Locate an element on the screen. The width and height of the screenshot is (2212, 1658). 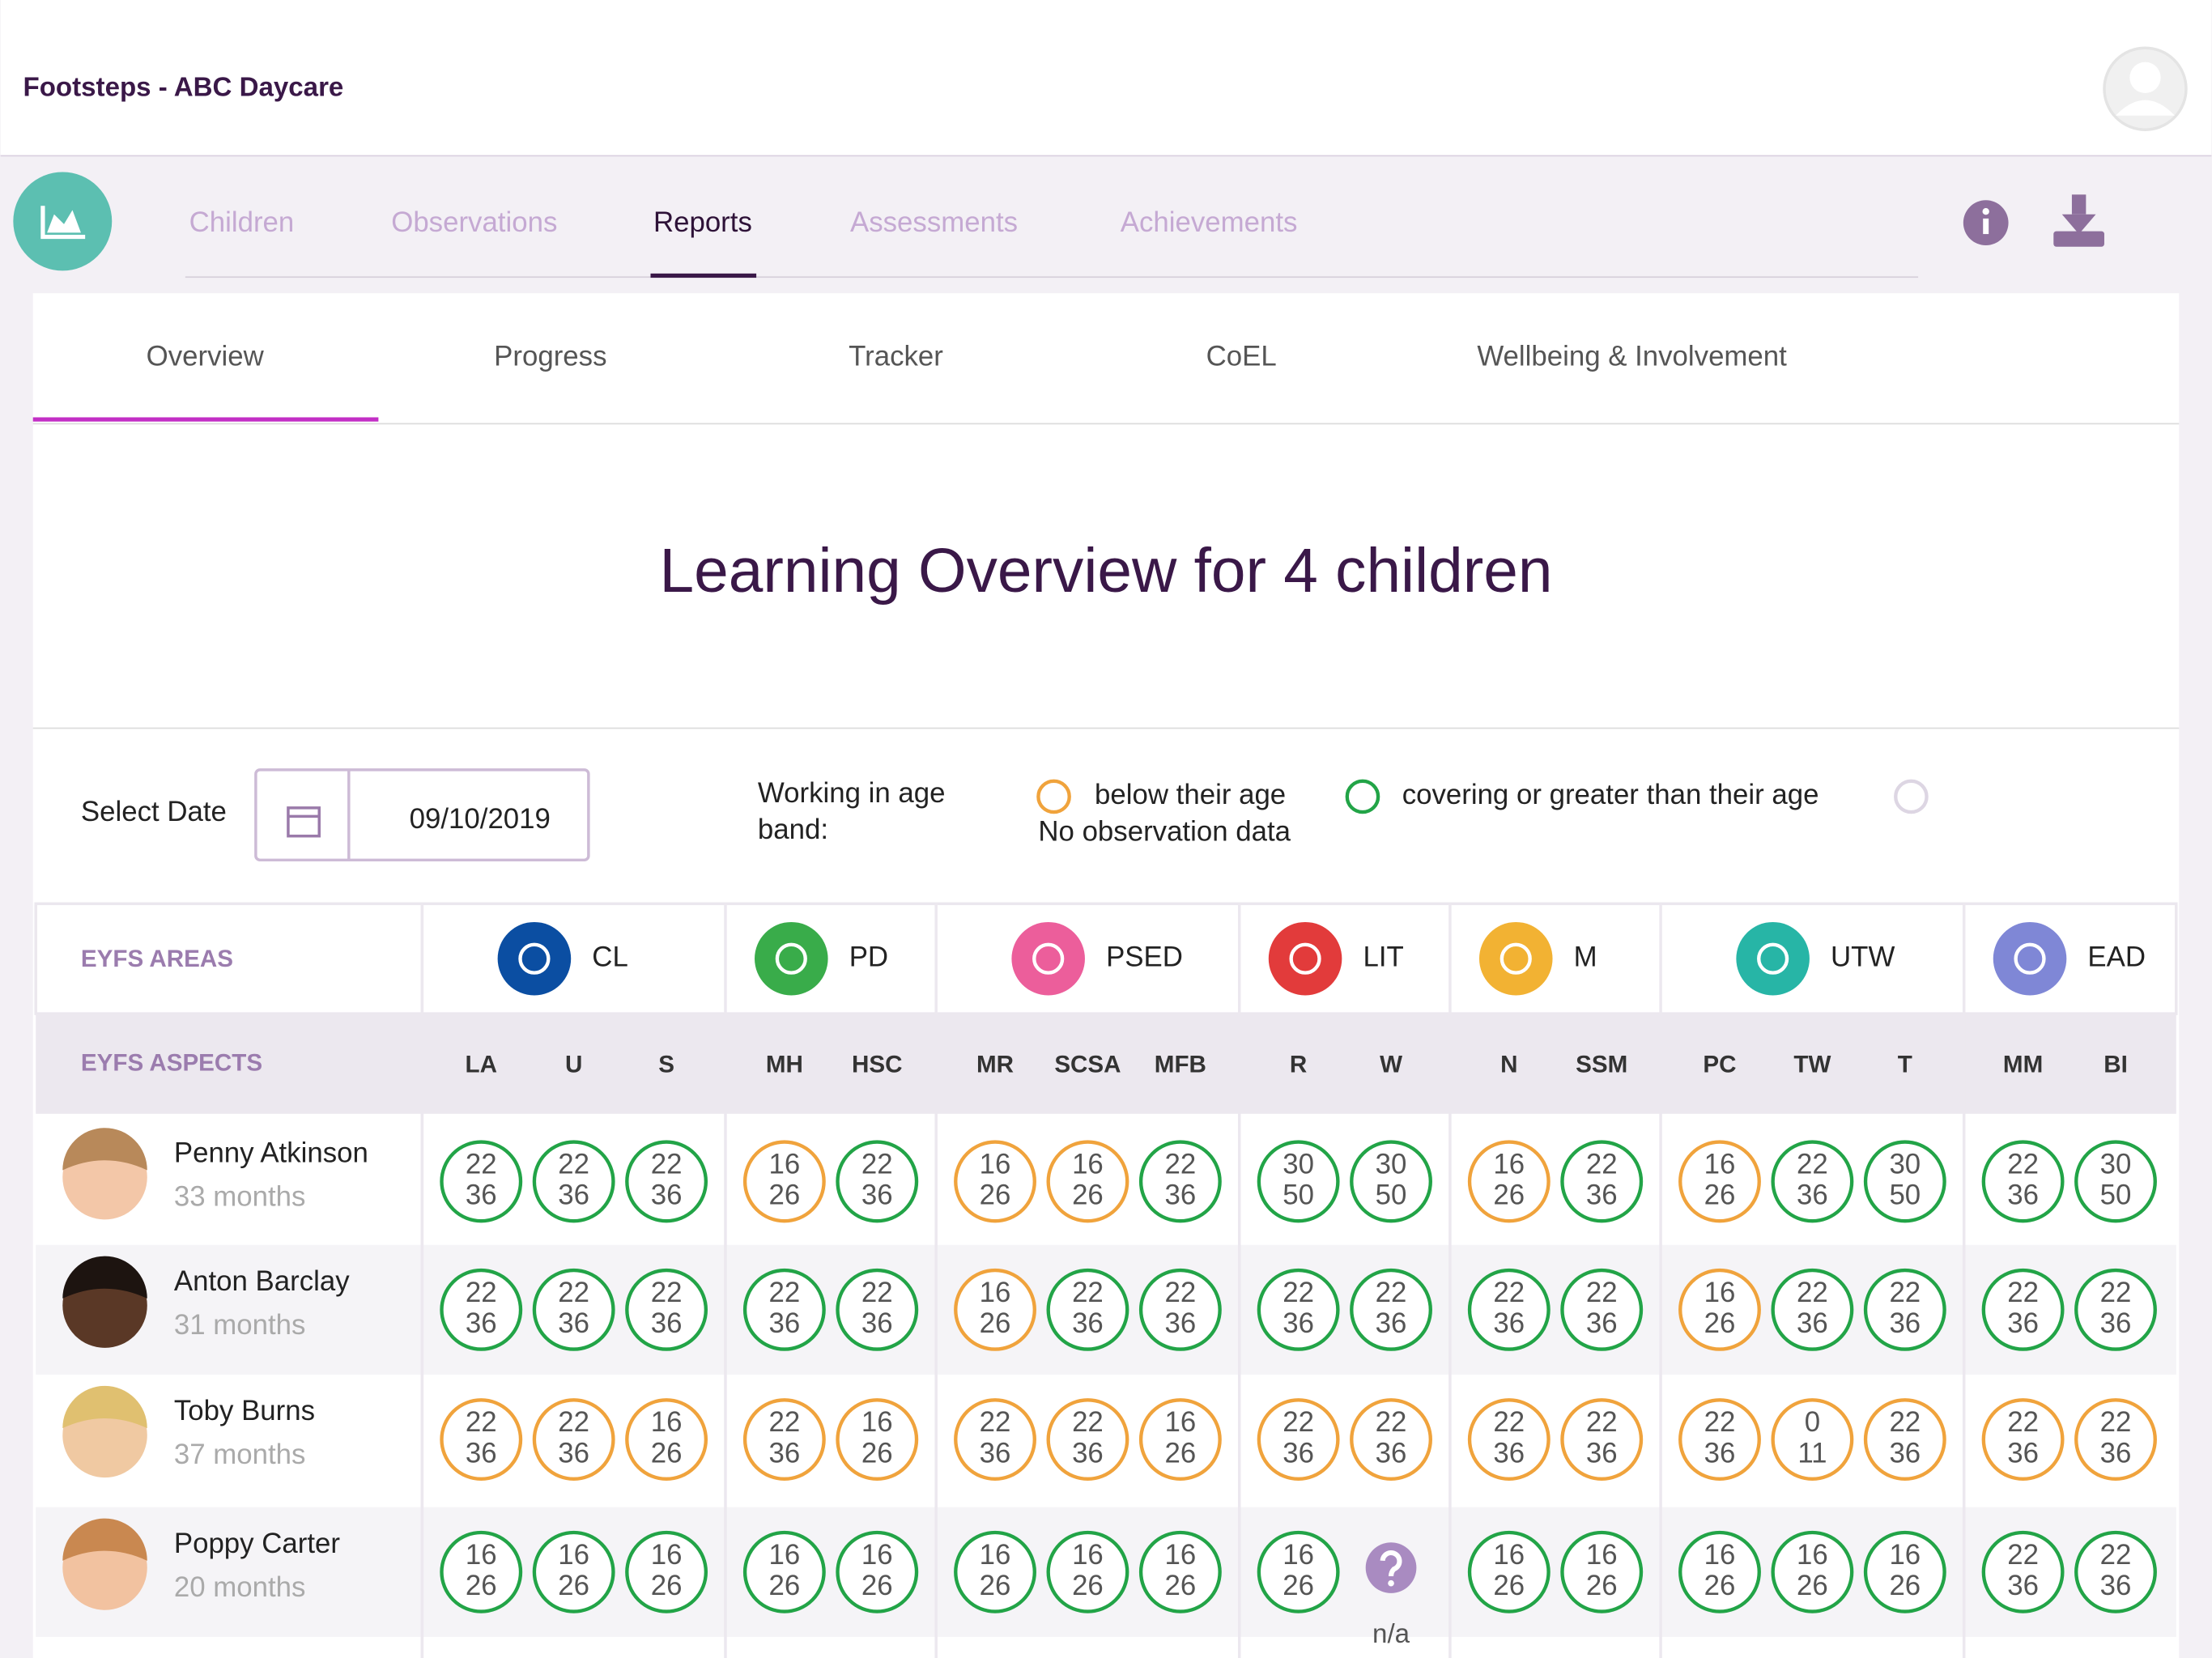
subnav-tab: Tracker is located at coordinates (896, 356).